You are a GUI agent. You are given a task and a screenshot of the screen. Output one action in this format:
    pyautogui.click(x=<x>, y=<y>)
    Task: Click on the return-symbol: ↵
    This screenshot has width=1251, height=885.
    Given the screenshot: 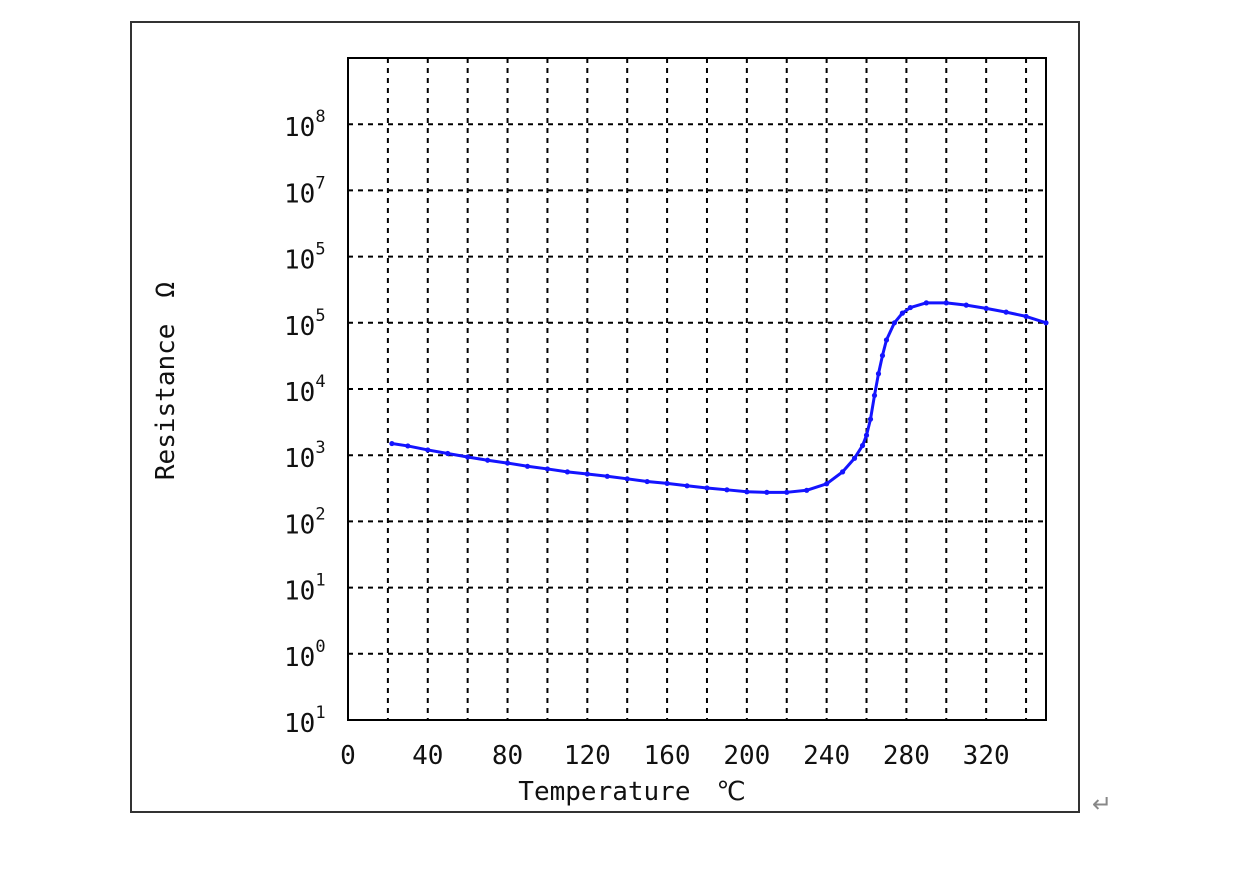 What is the action you would take?
    pyautogui.click(x=1102, y=804)
    